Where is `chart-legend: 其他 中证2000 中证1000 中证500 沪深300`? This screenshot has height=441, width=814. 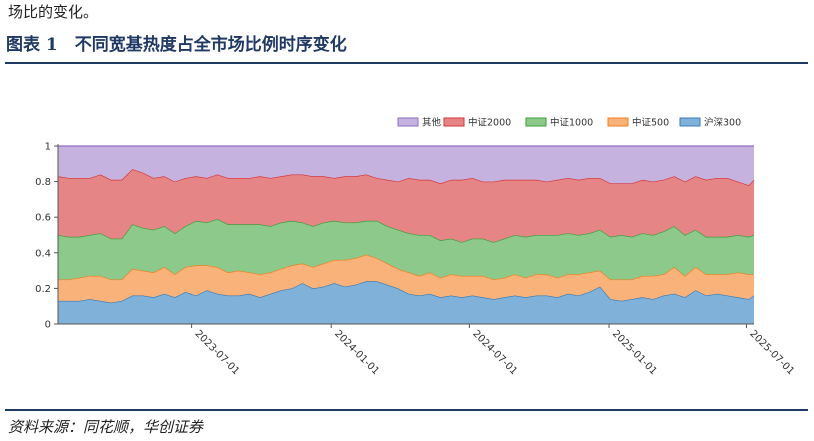 chart-legend: 其他 中证2000 中证1000 中证500 沪深300 is located at coordinates (569, 123).